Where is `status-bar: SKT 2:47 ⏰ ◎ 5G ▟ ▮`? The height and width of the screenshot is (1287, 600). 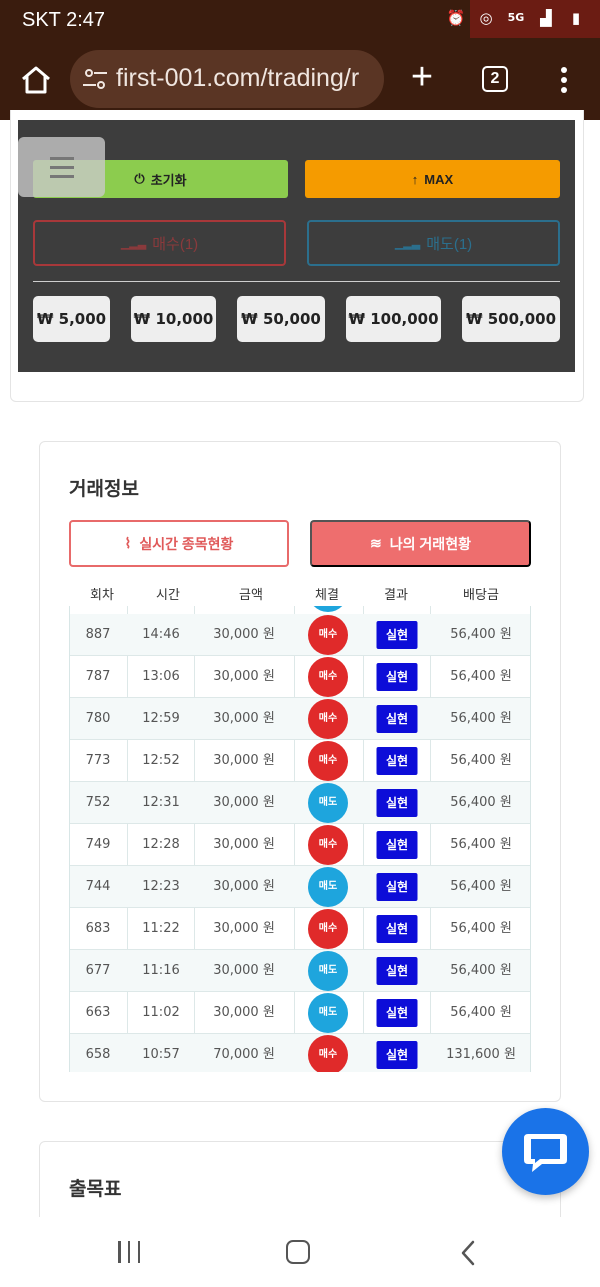
status-bar: SKT 2:47 ⏰ ◎ 5G ▟ ▮ is located at coordinates (300, 22).